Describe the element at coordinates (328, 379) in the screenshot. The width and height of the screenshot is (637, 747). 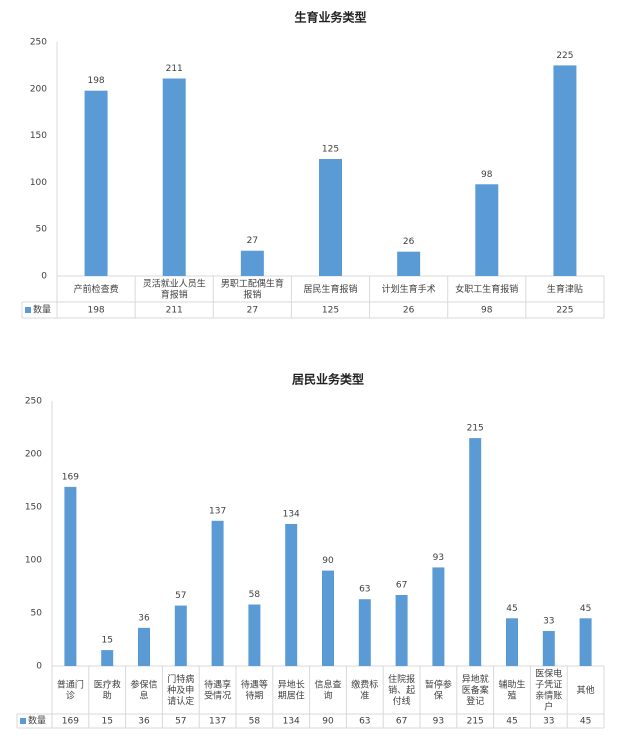
I see `chart-title: 居民业务类型` at that location.